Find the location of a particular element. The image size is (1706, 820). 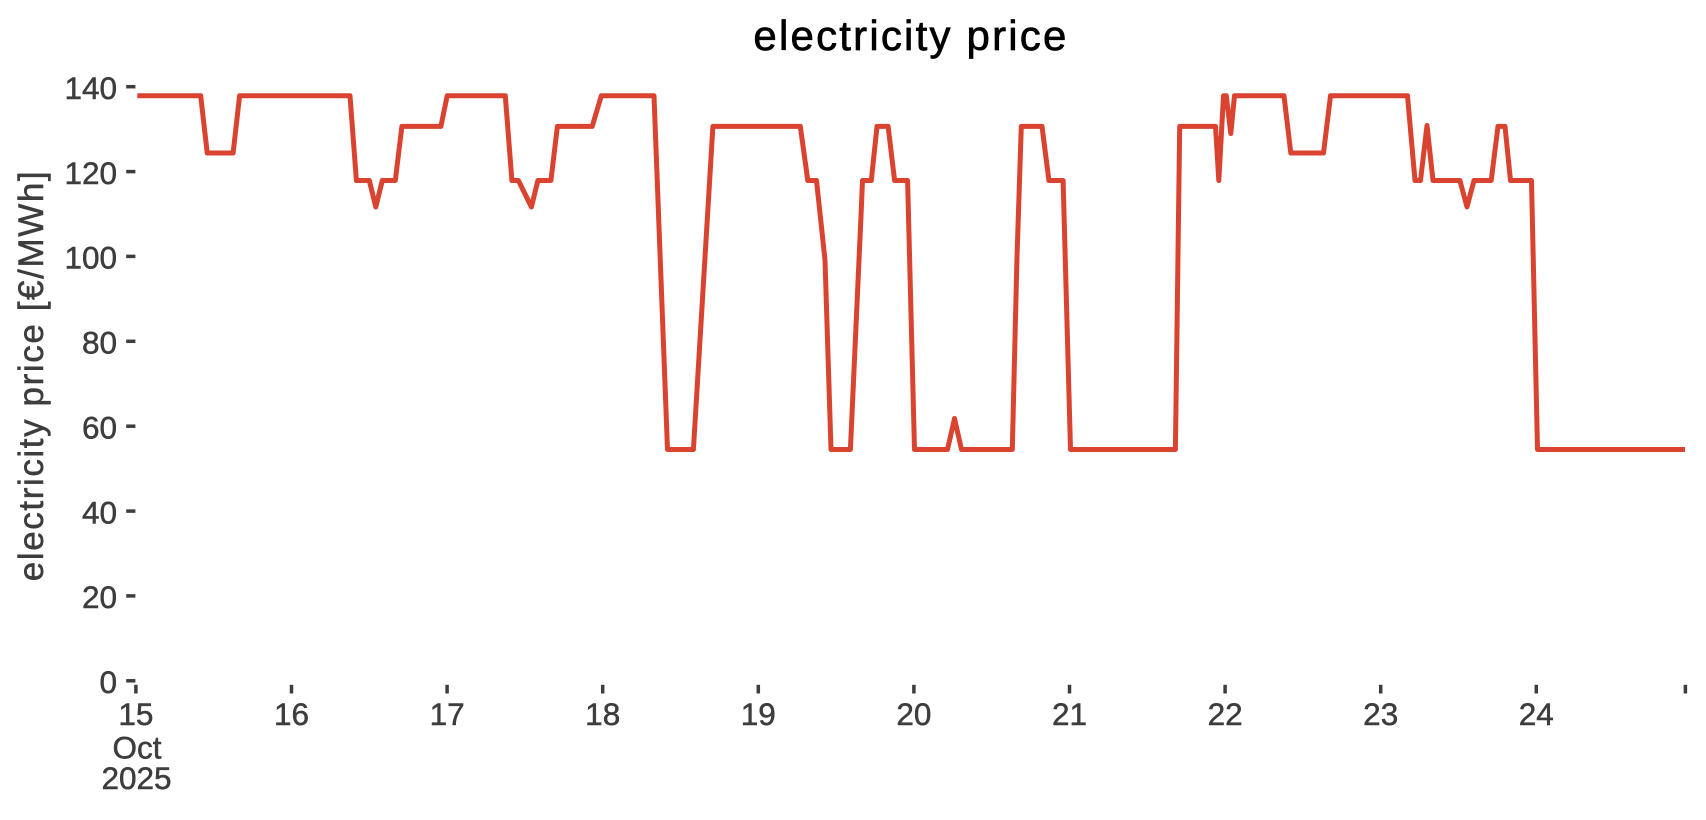

svg-text: 40 is located at coordinates (99, 512).